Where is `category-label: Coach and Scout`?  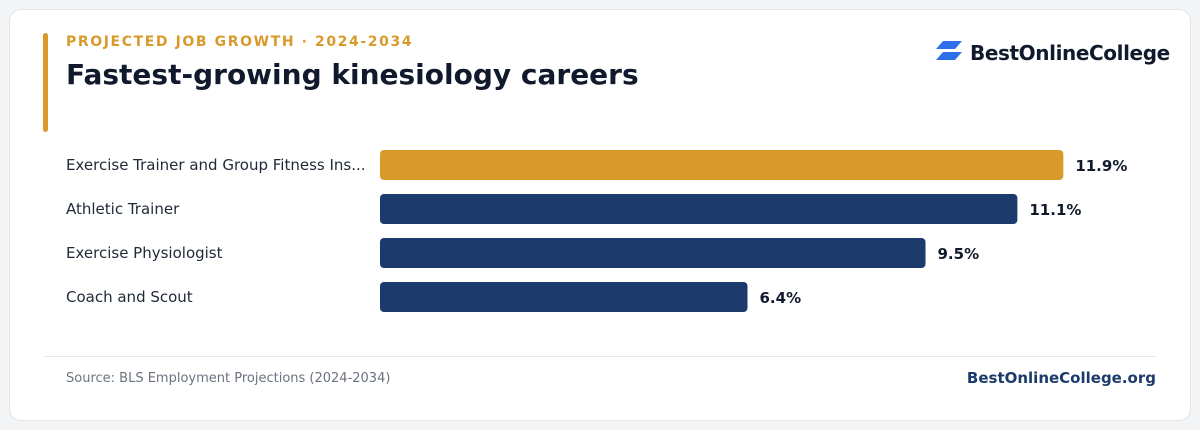
category-label: Coach and Scout is located at coordinates (129, 297).